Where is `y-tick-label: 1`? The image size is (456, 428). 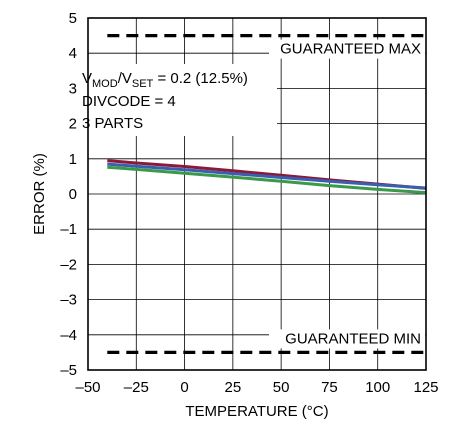
y-tick-label: 1 is located at coordinates (73, 159).